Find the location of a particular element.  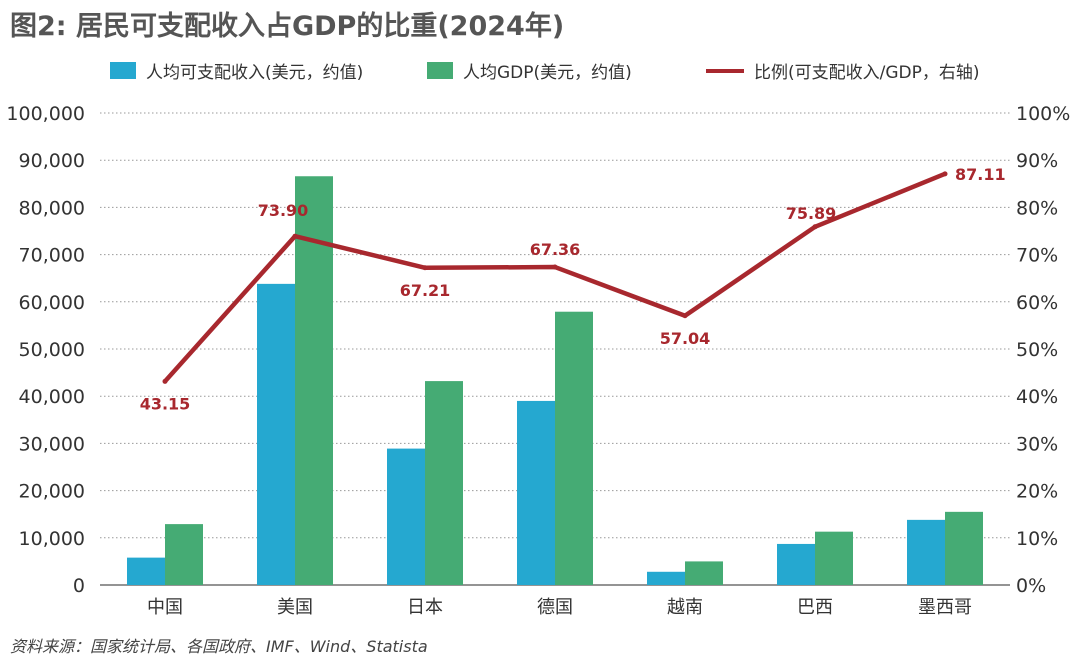

ratio-data-label: 75.89 is located at coordinates (811, 213).